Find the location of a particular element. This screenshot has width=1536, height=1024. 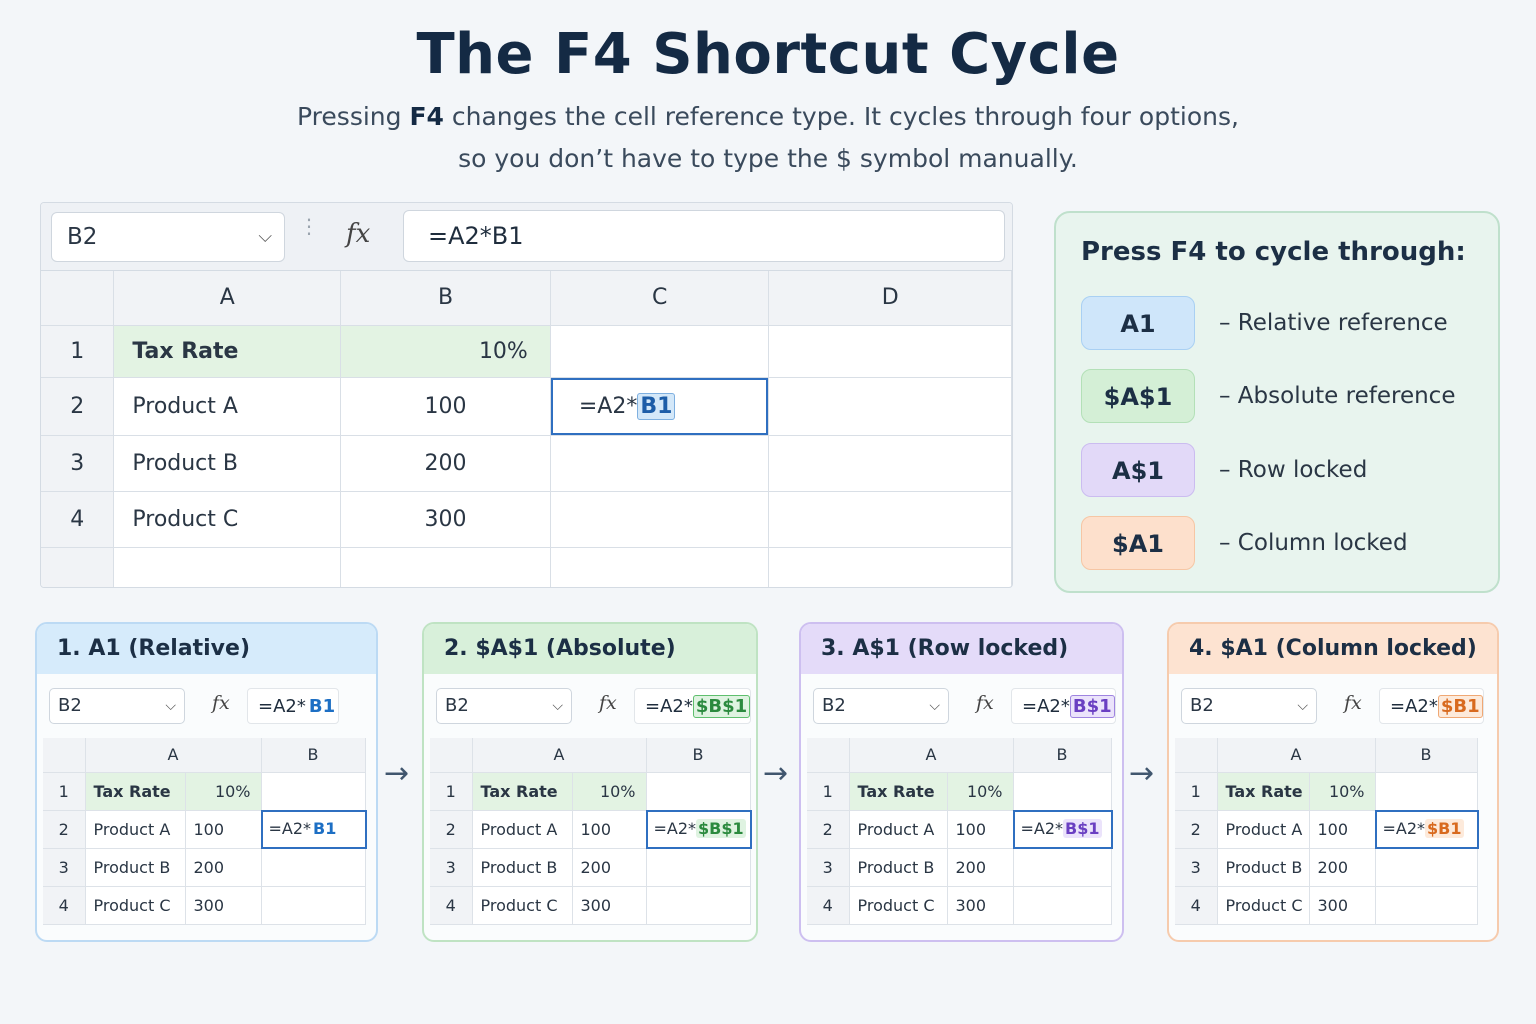

cell-d5 is located at coordinates (890, 567).